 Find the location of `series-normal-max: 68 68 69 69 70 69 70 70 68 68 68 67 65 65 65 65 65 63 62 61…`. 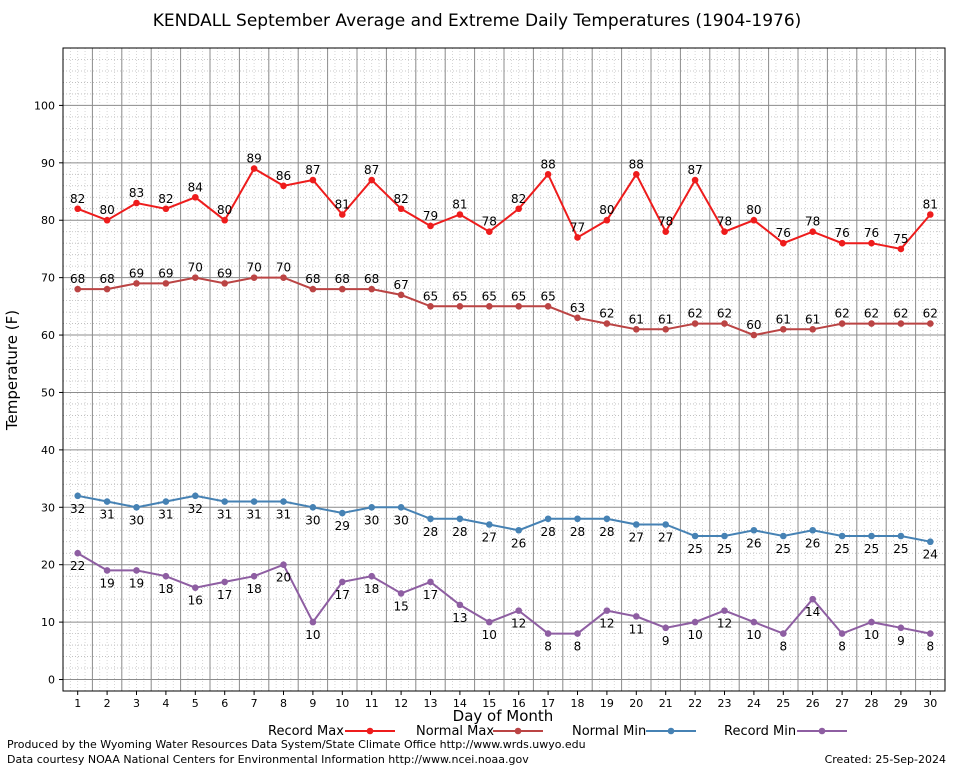

series-normal-max: 68 68 69 69 70 69 70 70 68 68 68 67 65 65 65 65 65 63 62 61… is located at coordinates (504, 300).